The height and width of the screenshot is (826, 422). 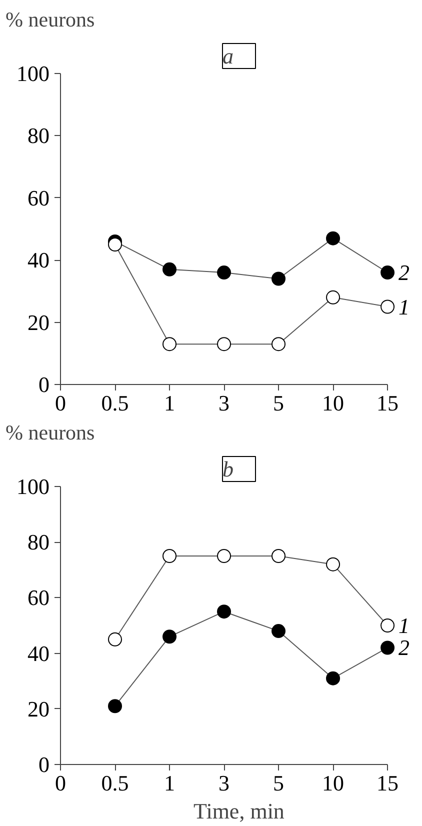 What do you see at coordinates (239, 811) in the screenshot?
I see `x-axis-title: Time, min` at bounding box center [239, 811].